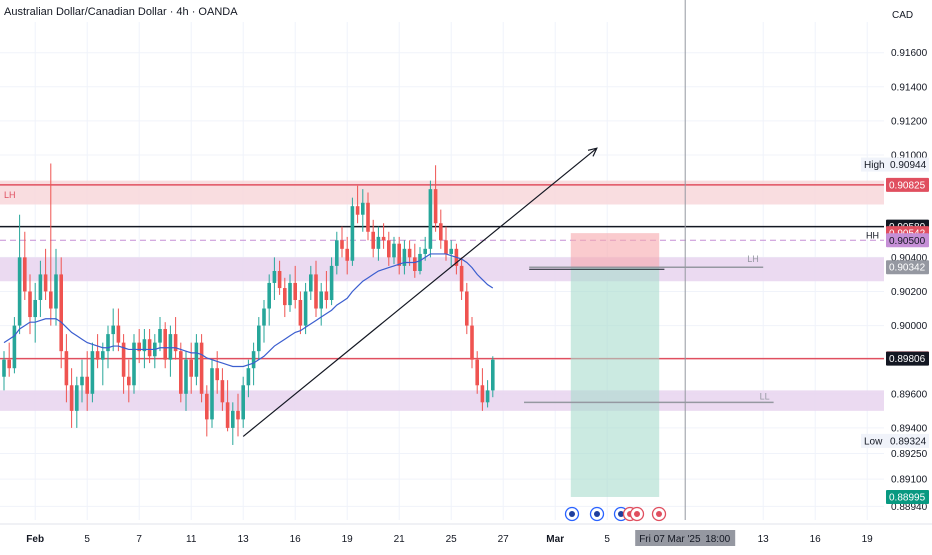  I want to click on x-tick-label: 13, so click(764, 539).